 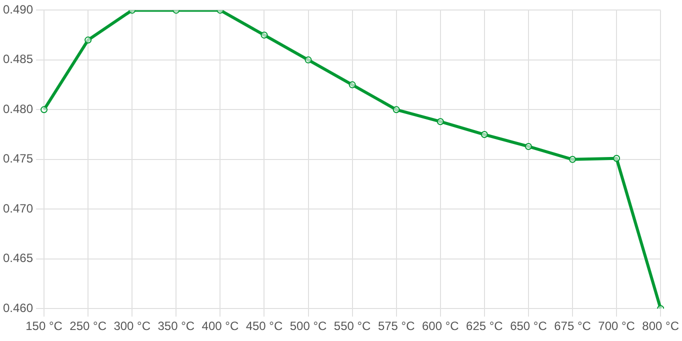 What do you see at coordinates (264, 326) in the screenshot?
I see `x-tick-label: 450 °C` at bounding box center [264, 326].